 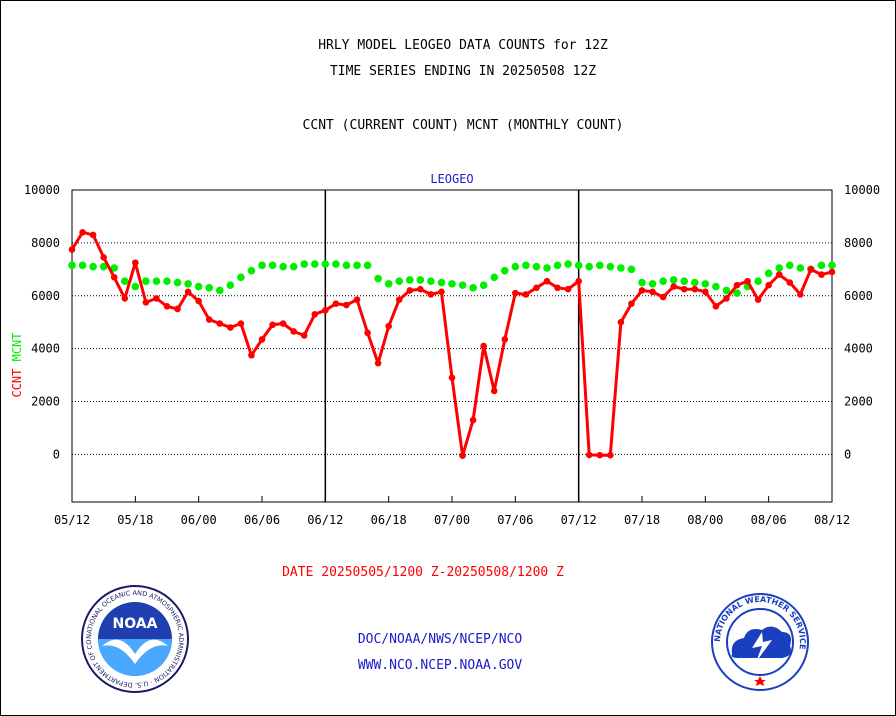 What do you see at coordinates (56, 454) in the screenshot?
I see `y-tick-label-left: 0` at bounding box center [56, 454].